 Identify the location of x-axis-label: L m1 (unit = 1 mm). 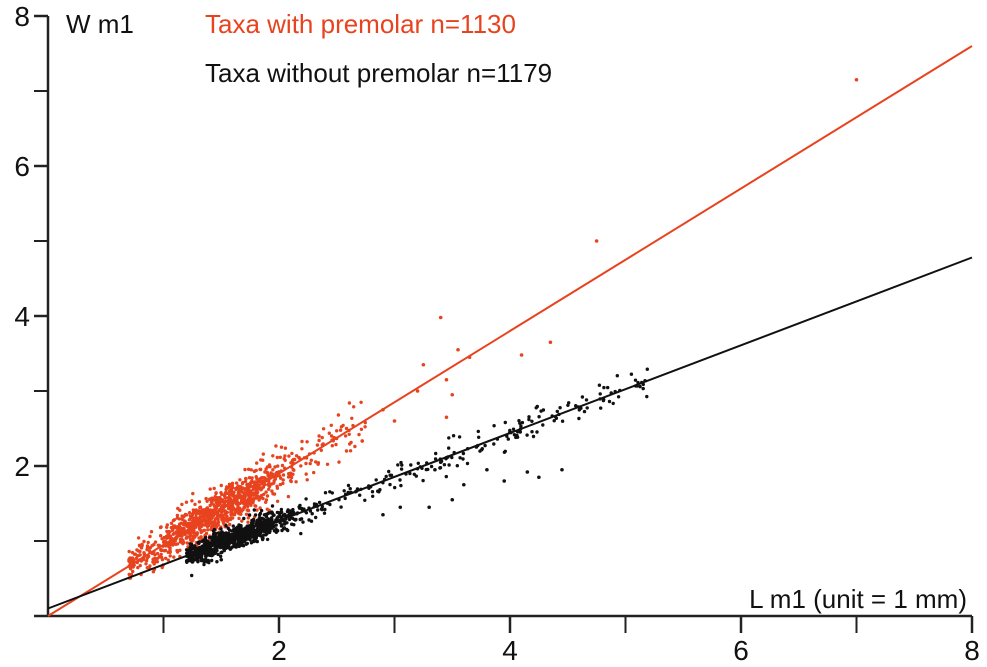
(858, 599).